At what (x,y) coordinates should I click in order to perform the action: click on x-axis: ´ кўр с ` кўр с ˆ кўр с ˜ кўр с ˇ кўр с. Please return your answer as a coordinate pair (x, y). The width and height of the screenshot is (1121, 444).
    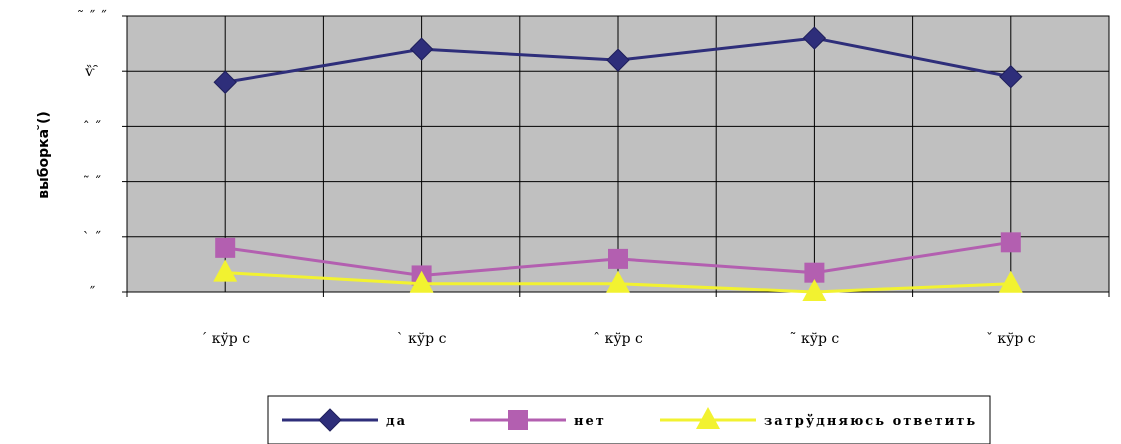
    Looking at the image, I should click on (618, 319).